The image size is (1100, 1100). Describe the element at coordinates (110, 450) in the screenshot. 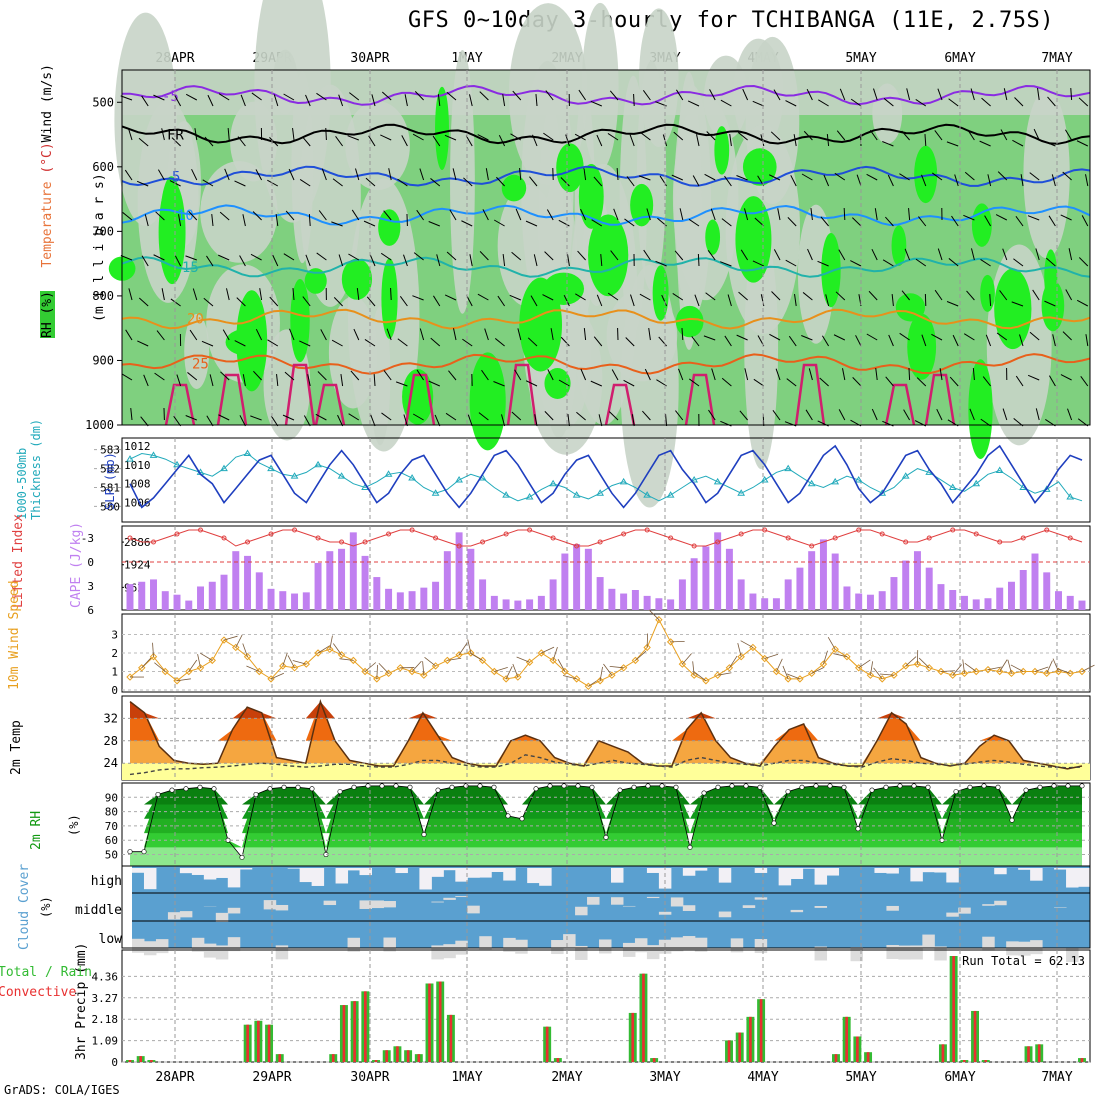

I see `thickness-tick-label: 583` at that location.